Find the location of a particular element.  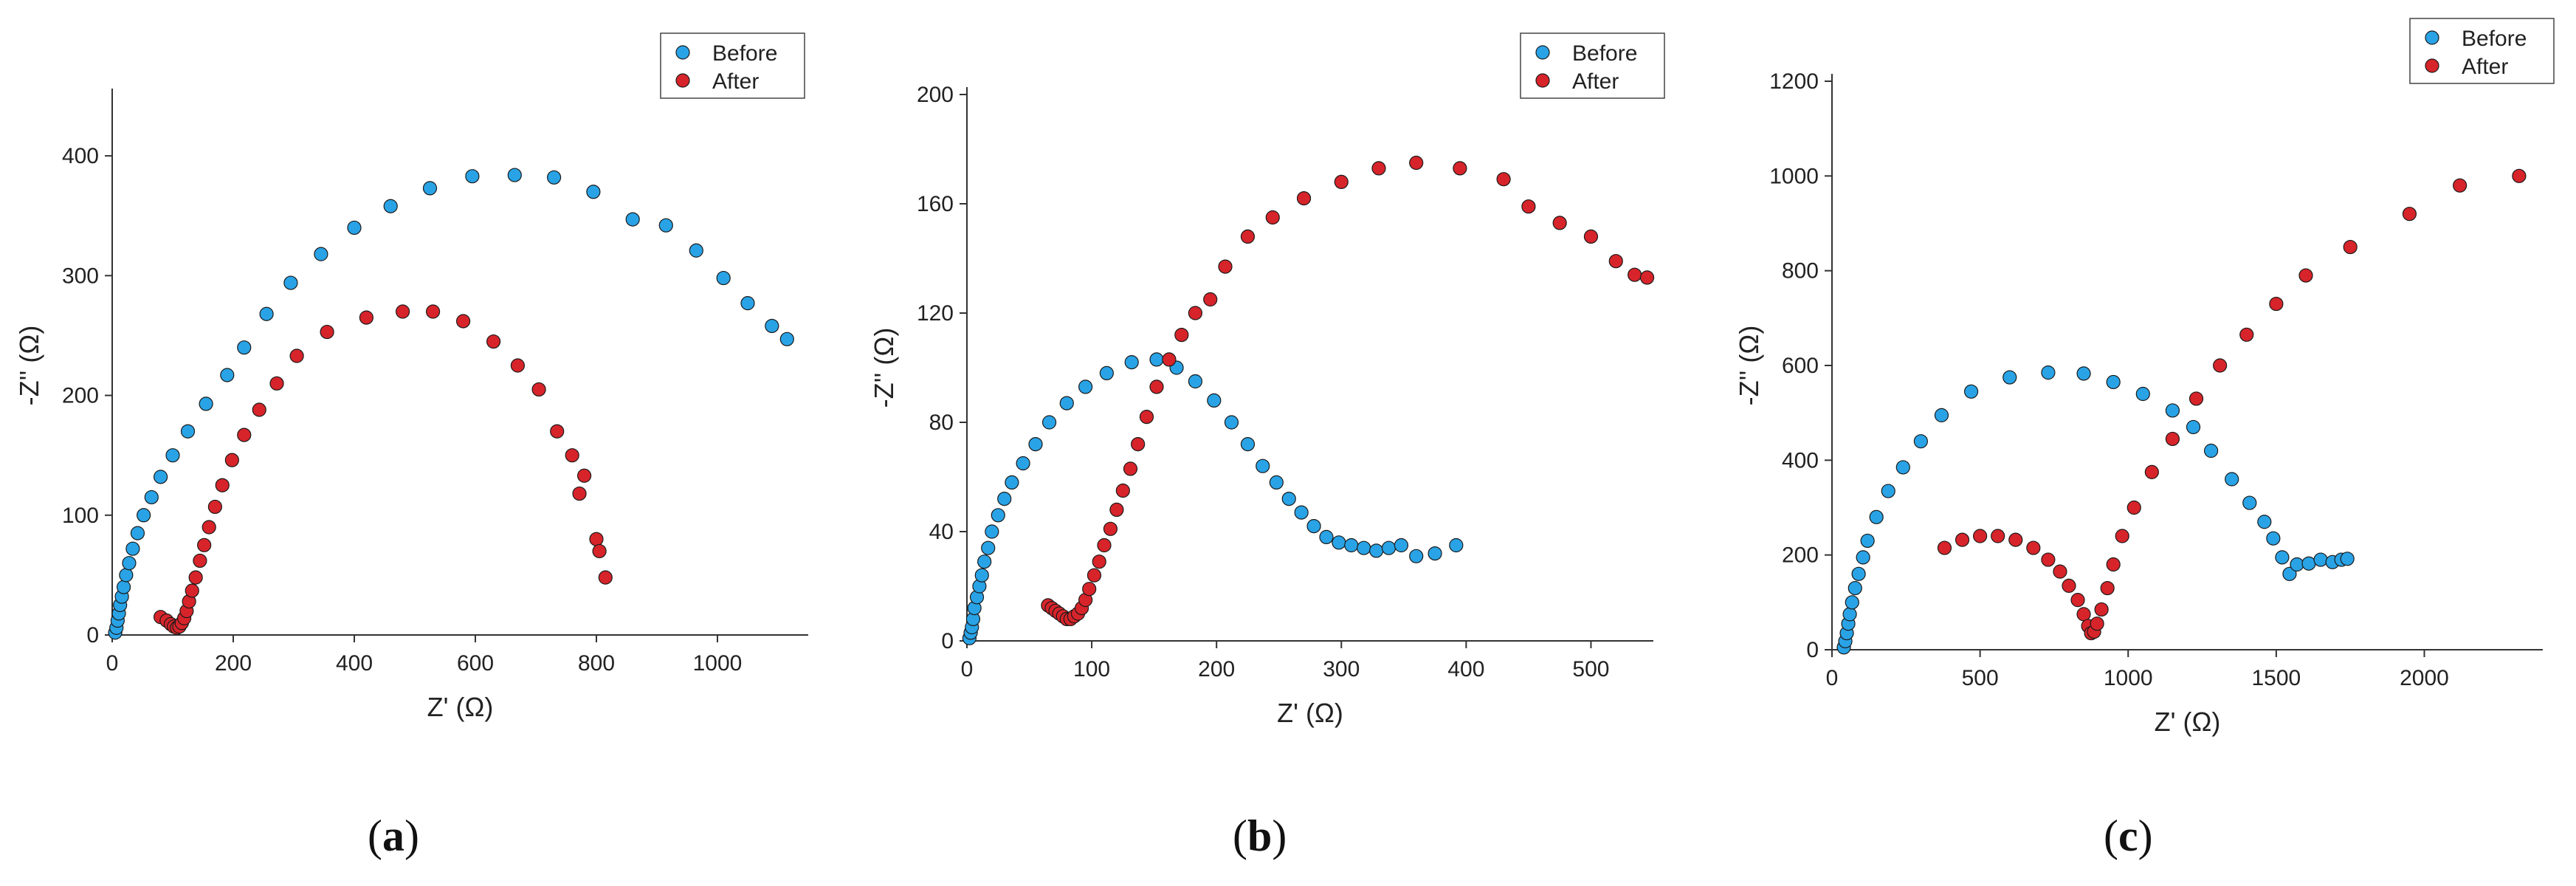

x-tick-label: 2000 is located at coordinates (2424, 678).